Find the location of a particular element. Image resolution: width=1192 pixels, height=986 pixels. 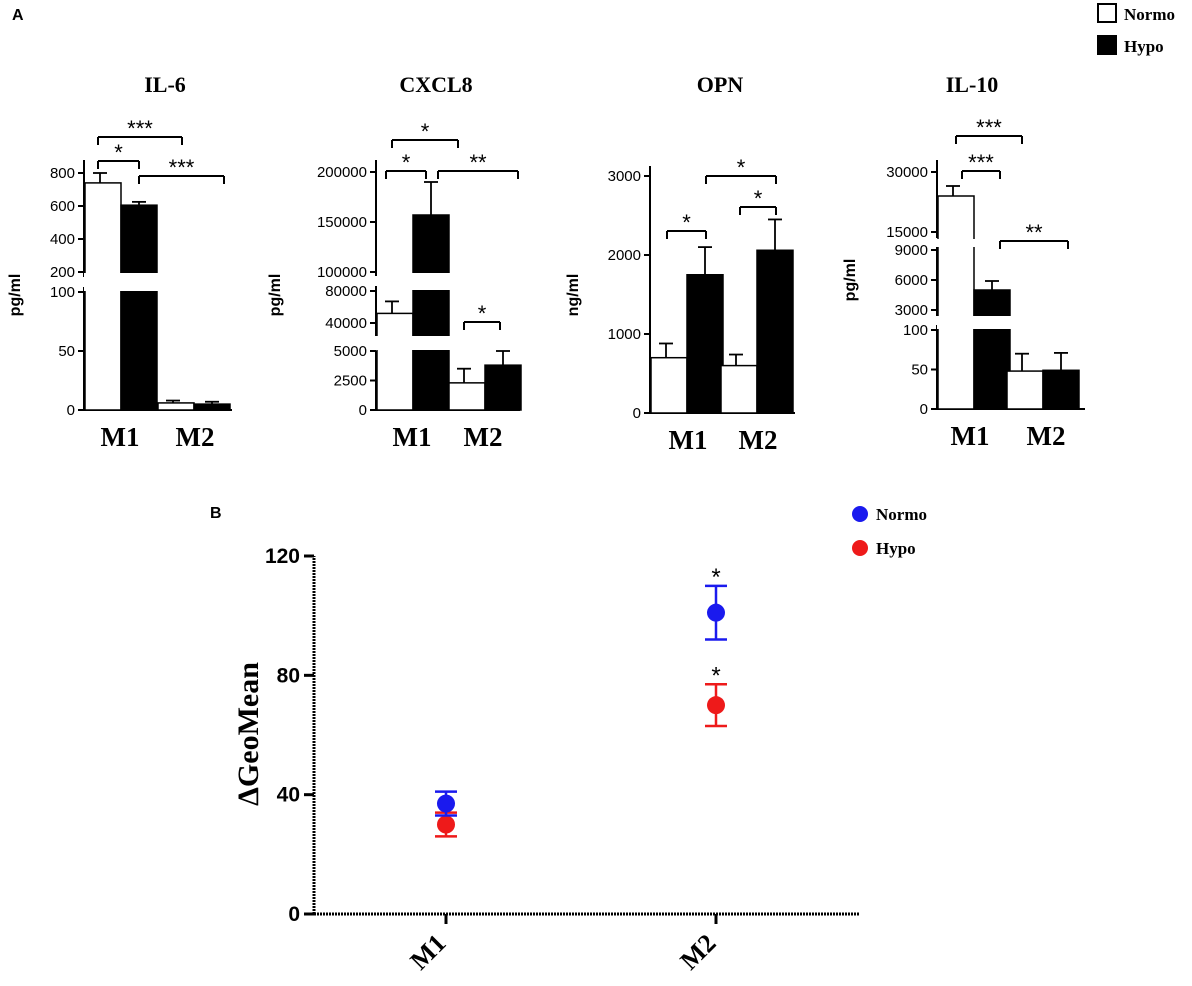

legend-a: Normo Hypo is located at coordinates (1136, 29).